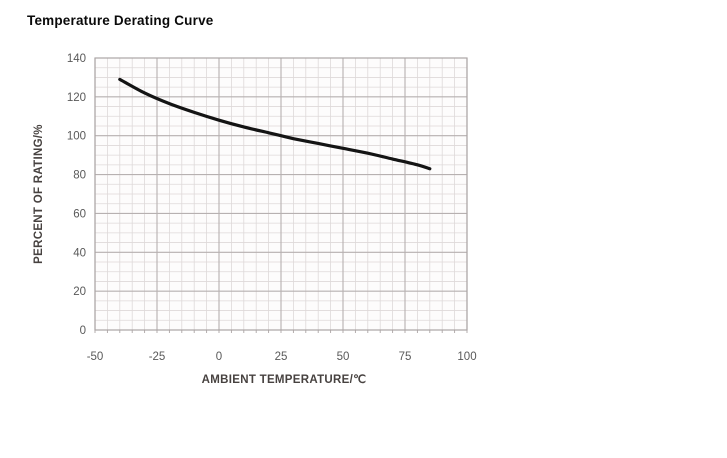 This screenshot has width=727, height=458. I want to click on x-tick-label: 25, so click(281, 357).